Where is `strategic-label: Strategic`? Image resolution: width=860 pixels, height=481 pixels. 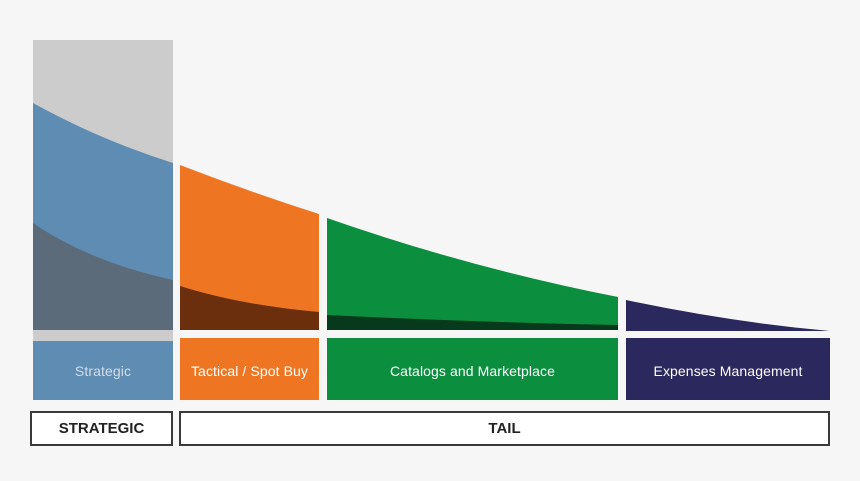
strategic-label: Strategic is located at coordinates (103, 370).